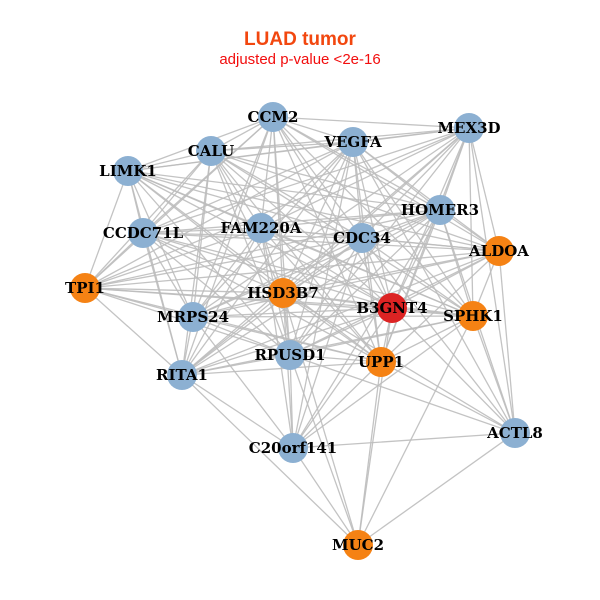  I want to click on network-edge-C20orf141-HSD3B7, so click(288, 370).